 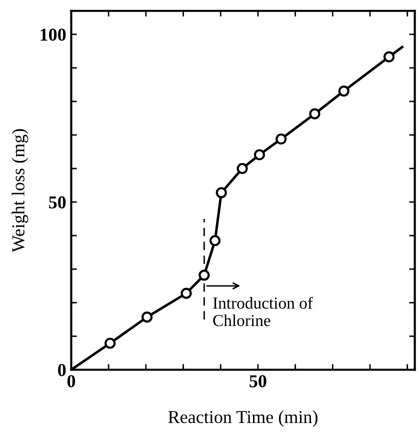 What do you see at coordinates (57, 202) in the screenshot?
I see `y-tick-label: 50` at bounding box center [57, 202].